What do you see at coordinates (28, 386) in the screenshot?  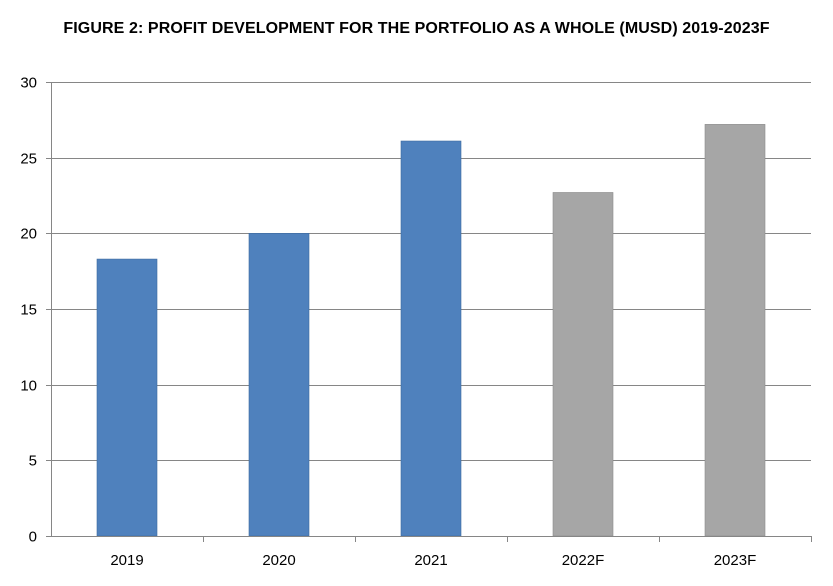 I see `y-tick-label-10: 10` at bounding box center [28, 386].